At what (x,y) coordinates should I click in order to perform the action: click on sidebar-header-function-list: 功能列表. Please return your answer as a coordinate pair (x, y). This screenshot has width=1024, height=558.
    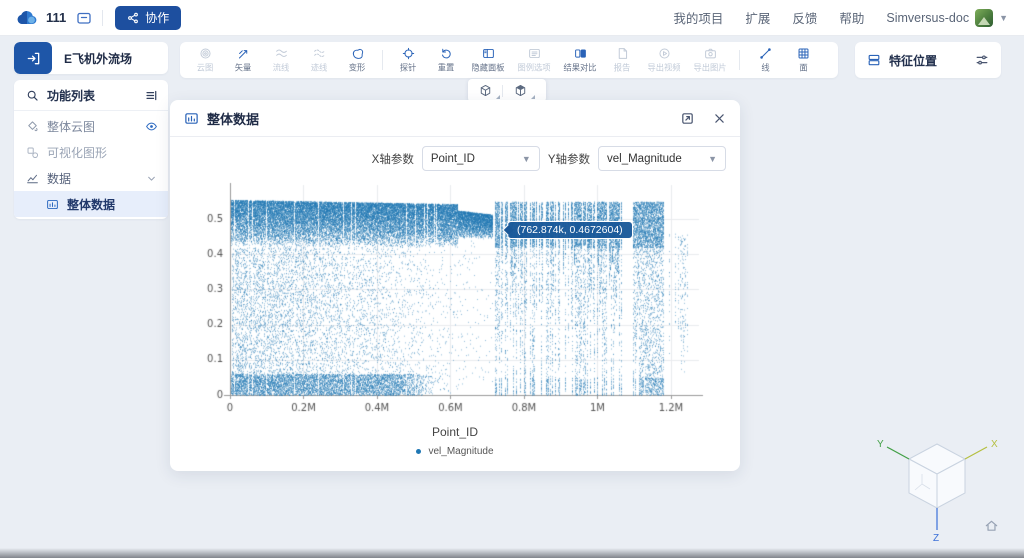
    Looking at the image, I should click on (91, 95).